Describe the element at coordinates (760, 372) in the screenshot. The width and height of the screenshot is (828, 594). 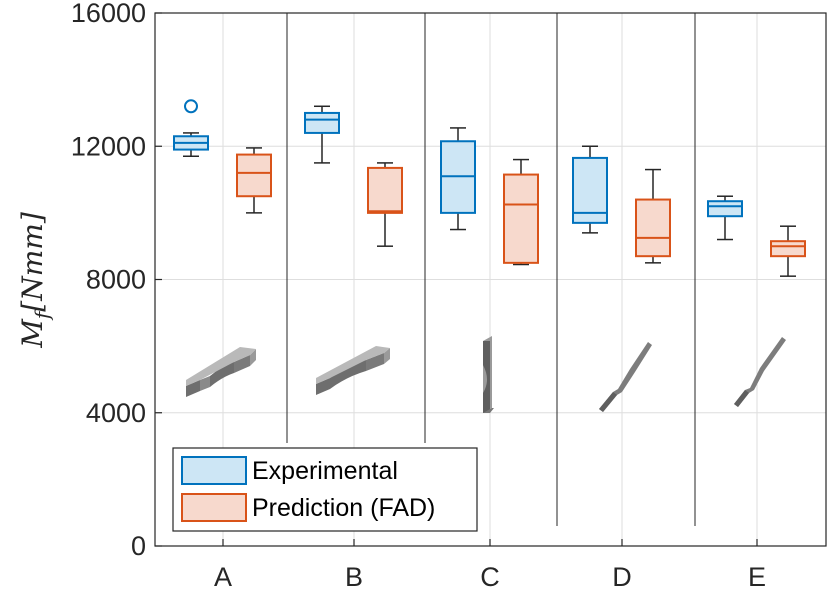
I see `specimen-e-icon` at that location.